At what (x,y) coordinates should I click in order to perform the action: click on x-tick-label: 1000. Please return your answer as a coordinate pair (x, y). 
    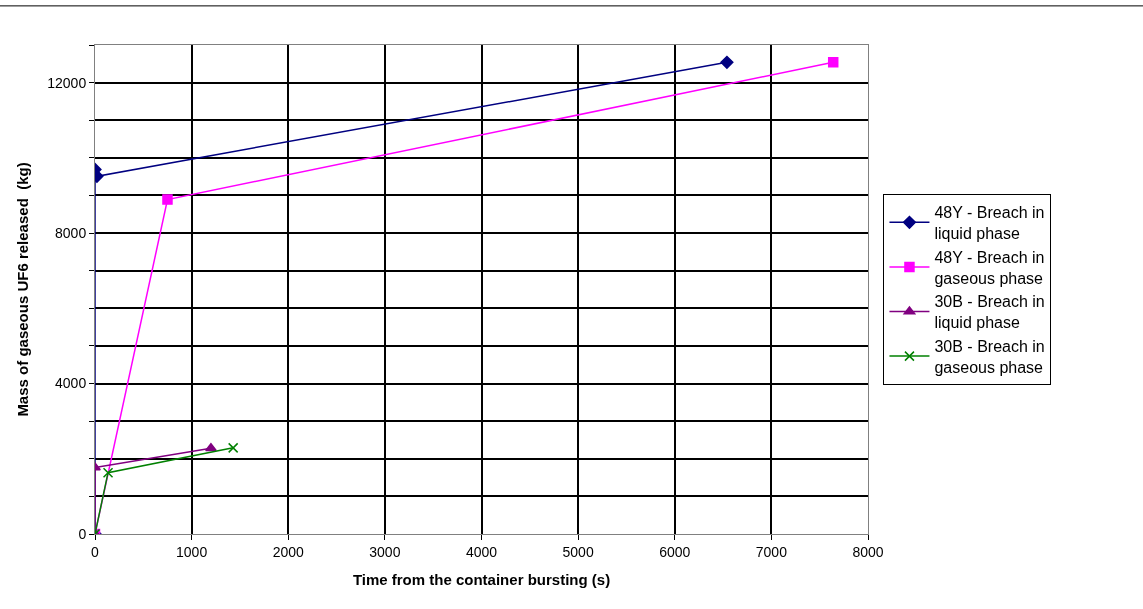
    Looking at the image, I should click on (192, 551).